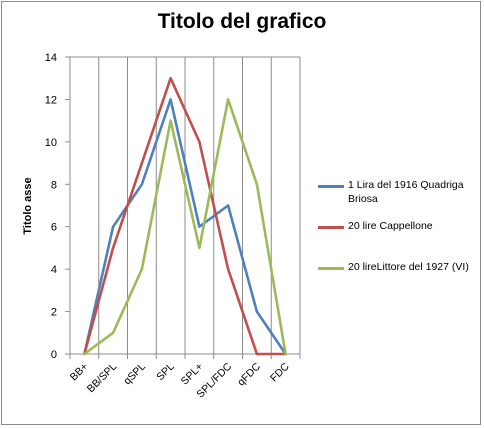 The image size is (484, 428). What do you see at coordinates (54, 228) in the screenshot?
I see `y-tick-label-6: 6` at bounding box center [54, 228].